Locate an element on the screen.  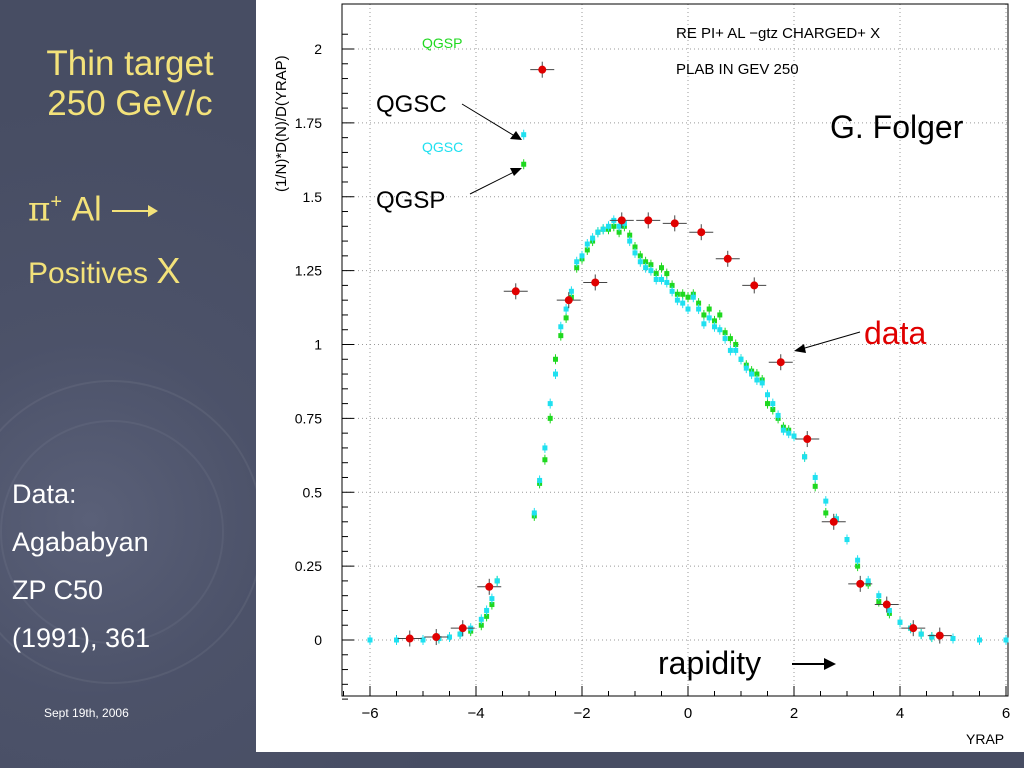
x-axis-label: YRAP is located at coordinates (985, 739).